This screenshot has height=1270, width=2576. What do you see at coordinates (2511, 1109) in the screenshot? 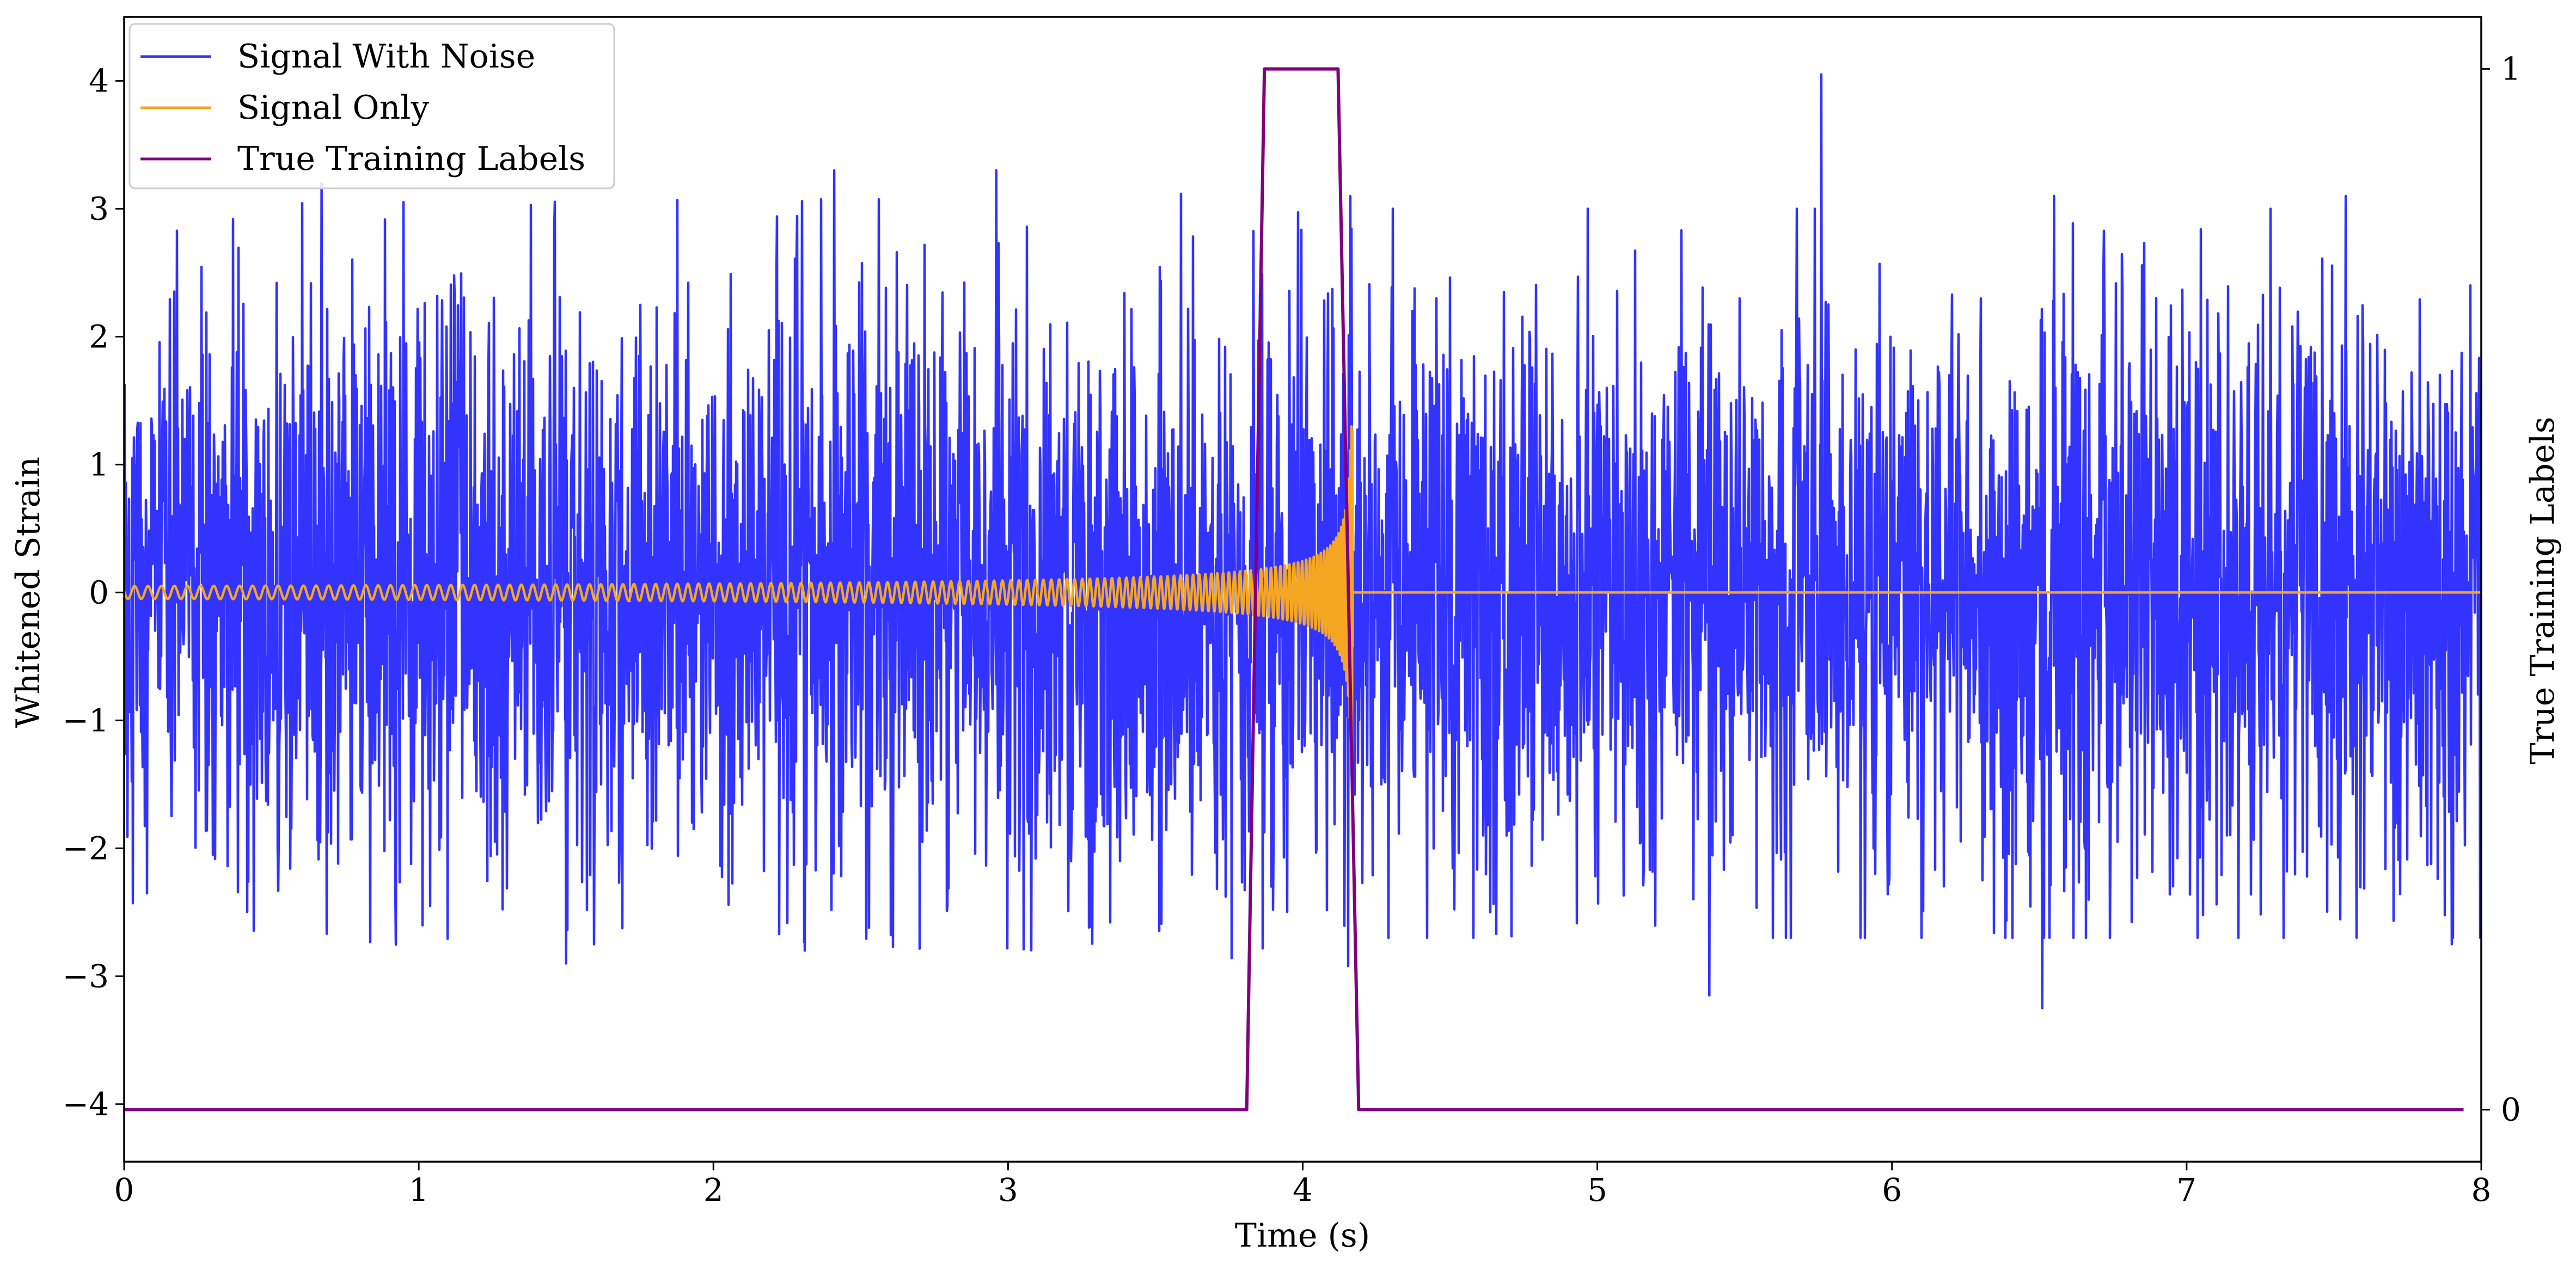
I see `y2-tick-label: 0` at bounding box center [2511, 1109].